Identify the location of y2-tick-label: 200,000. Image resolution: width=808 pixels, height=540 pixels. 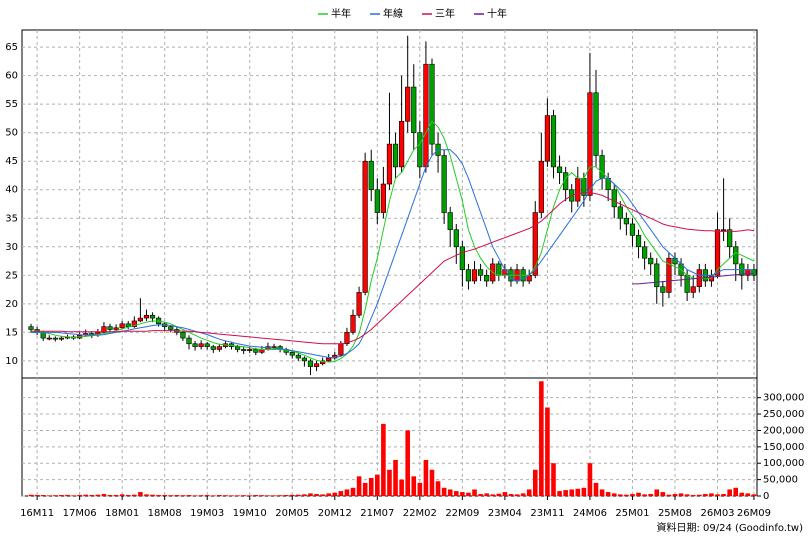
(783, 430).